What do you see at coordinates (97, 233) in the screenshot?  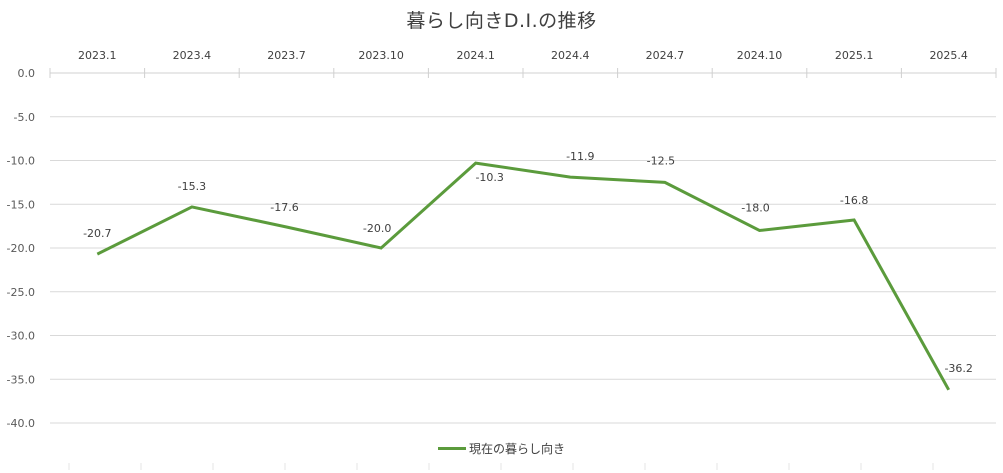 I see `data-label: -20.7` at bounding box center [97, 233].